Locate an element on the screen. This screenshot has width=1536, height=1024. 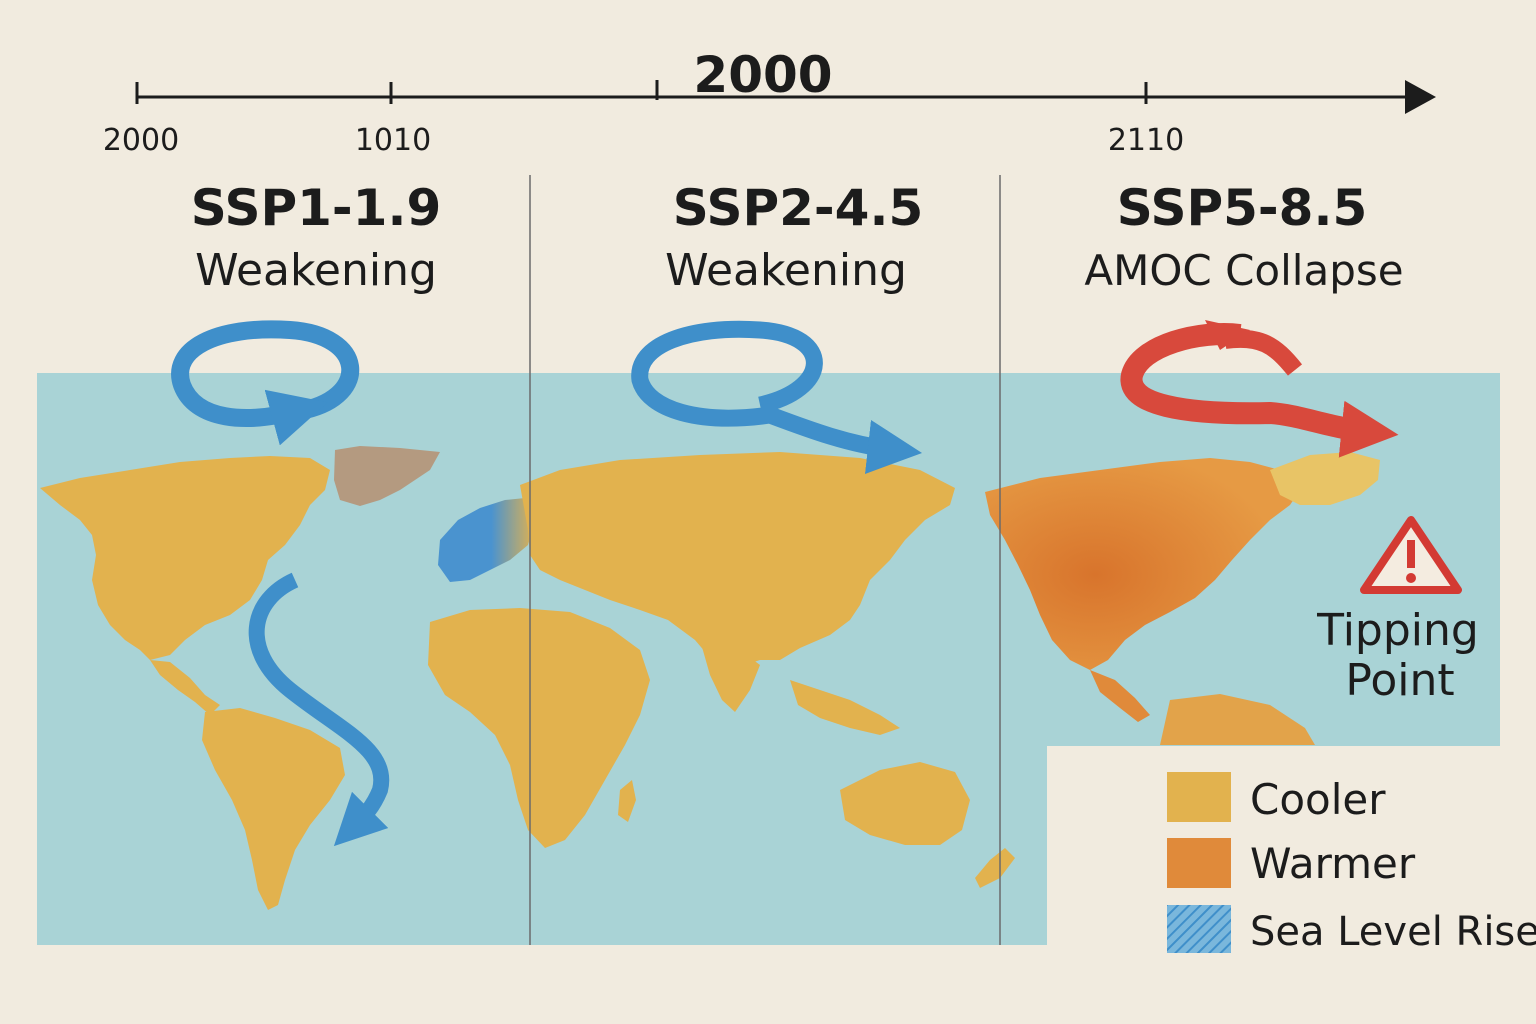
timeline: 2000 2000 1010 2110 is located at coordinates (769, 102).